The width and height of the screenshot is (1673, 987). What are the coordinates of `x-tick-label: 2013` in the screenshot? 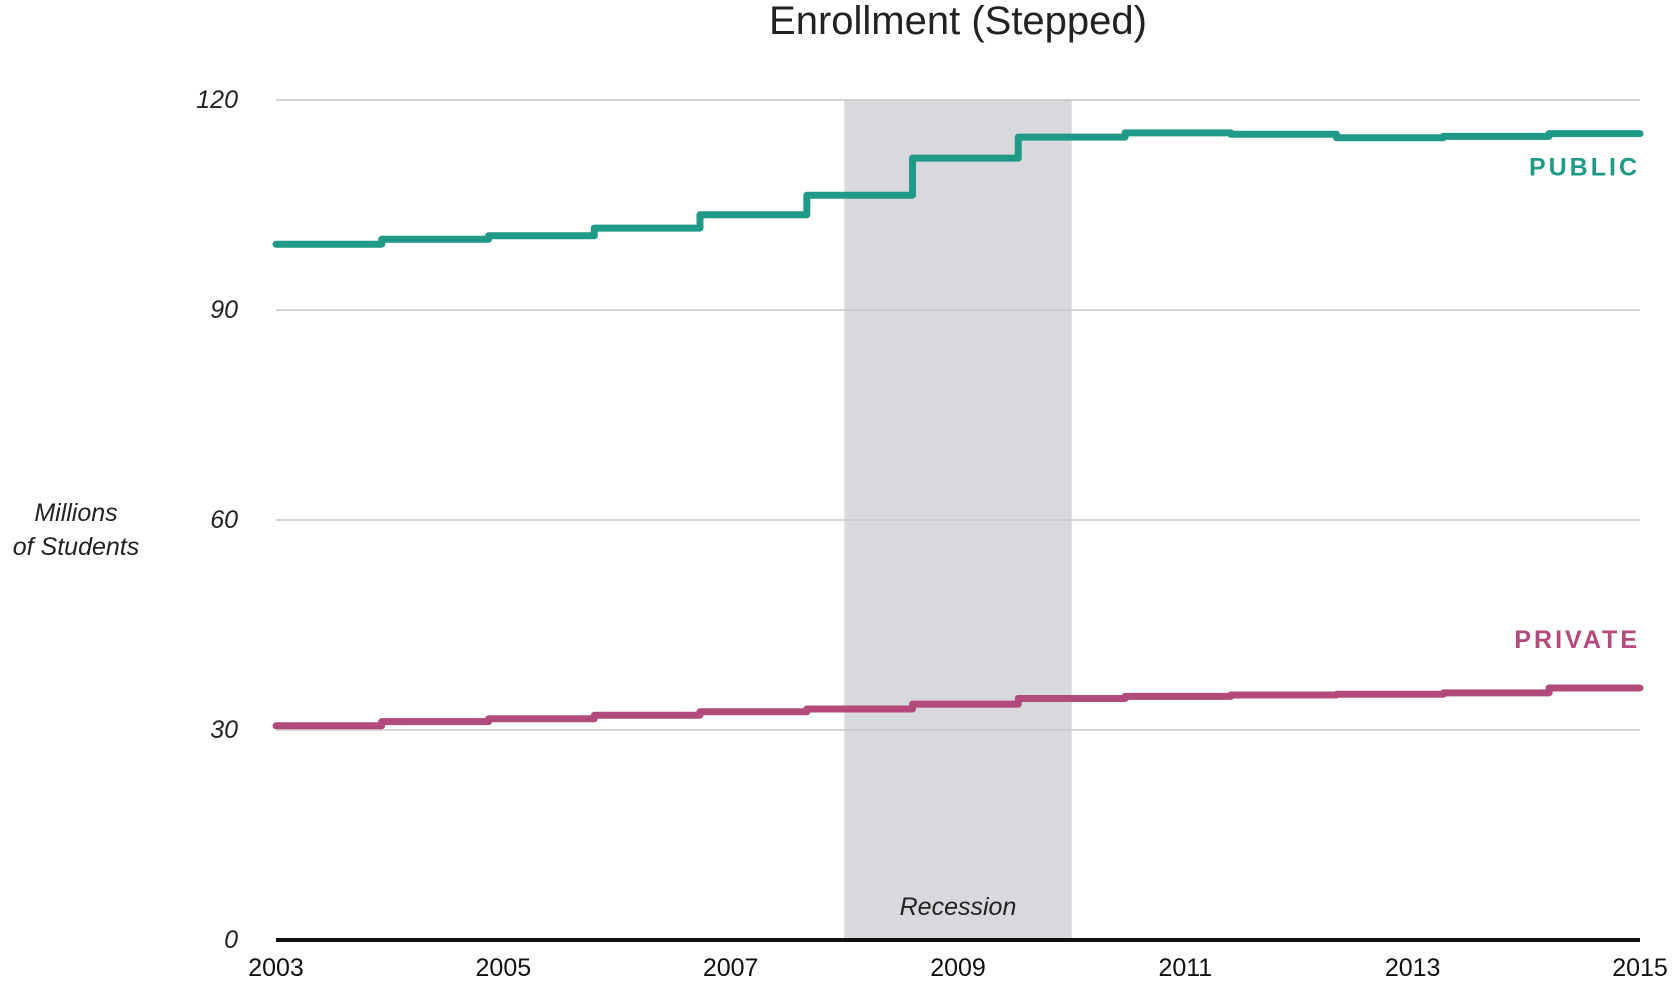 It's located at (1413, 968).